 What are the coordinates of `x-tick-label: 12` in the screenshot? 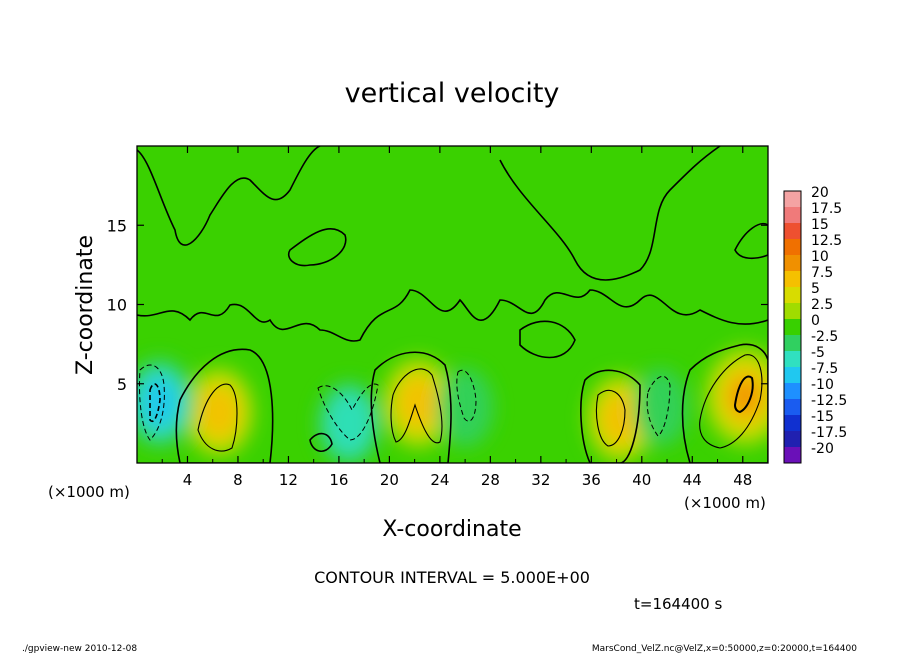 It's located at (288, 480).